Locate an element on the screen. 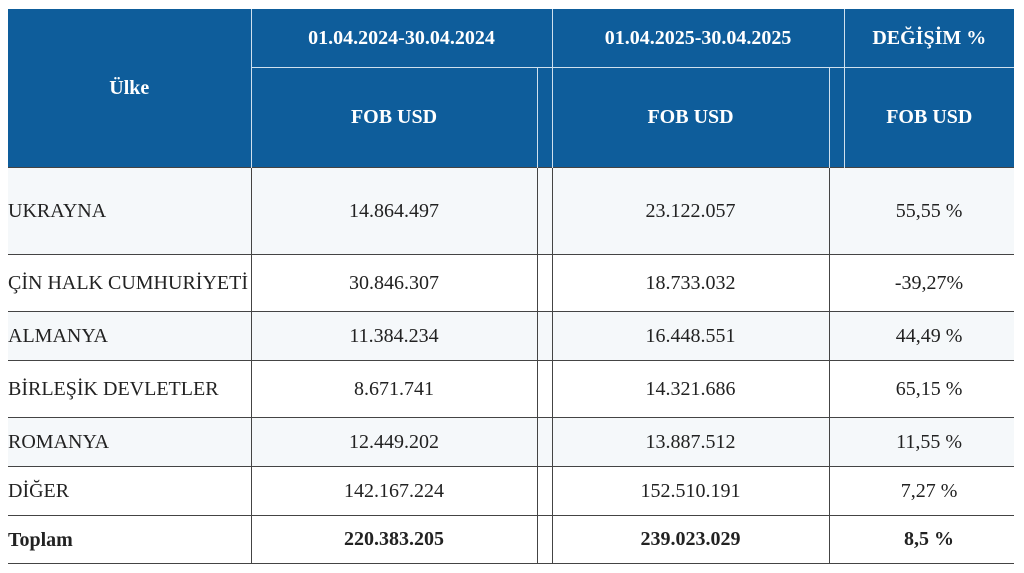  value-2025-cell: 14.321.686 is located at coordinates (690, 389).